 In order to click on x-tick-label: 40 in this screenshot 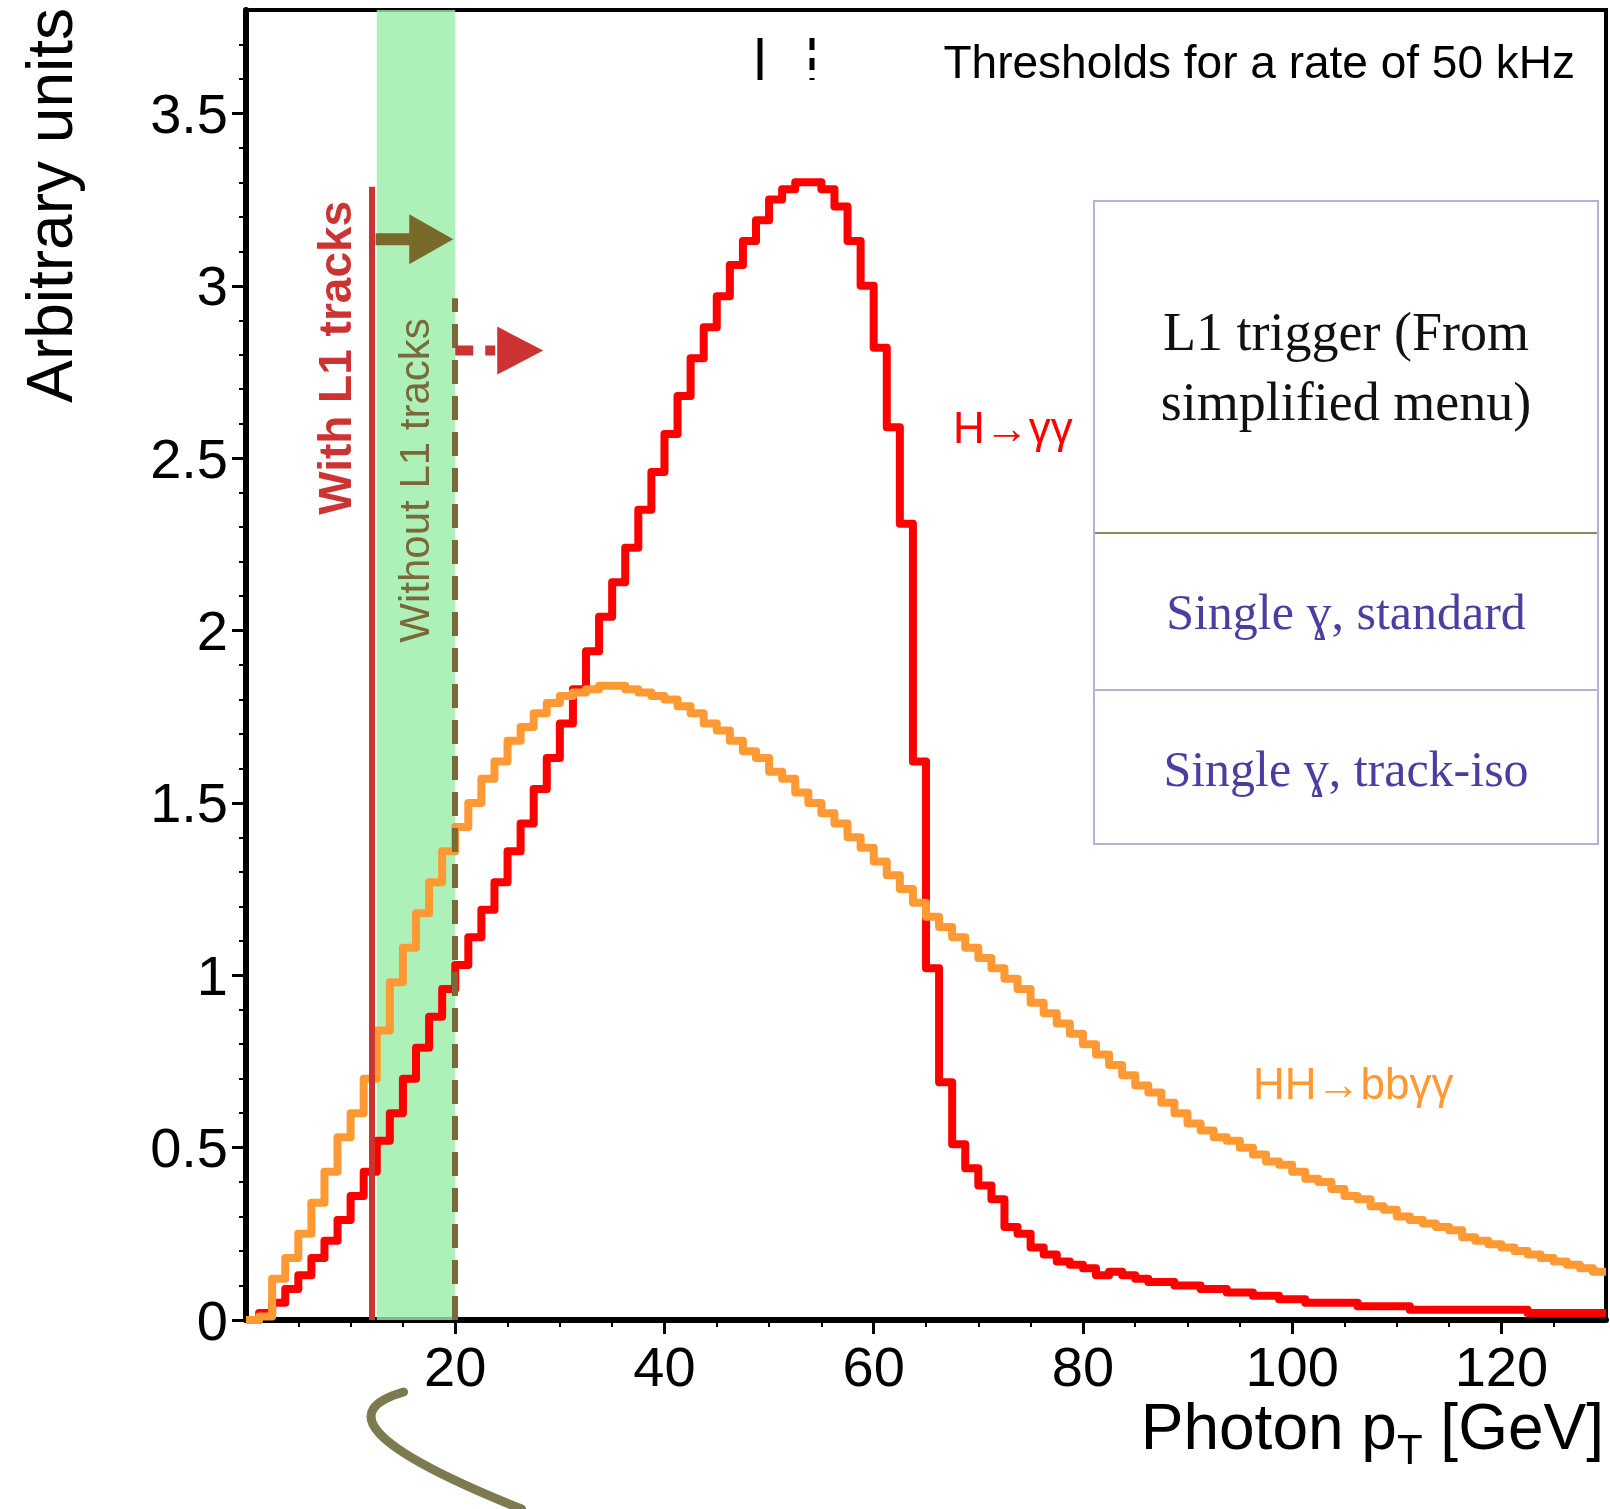, I will do `click(664, 1366)`.